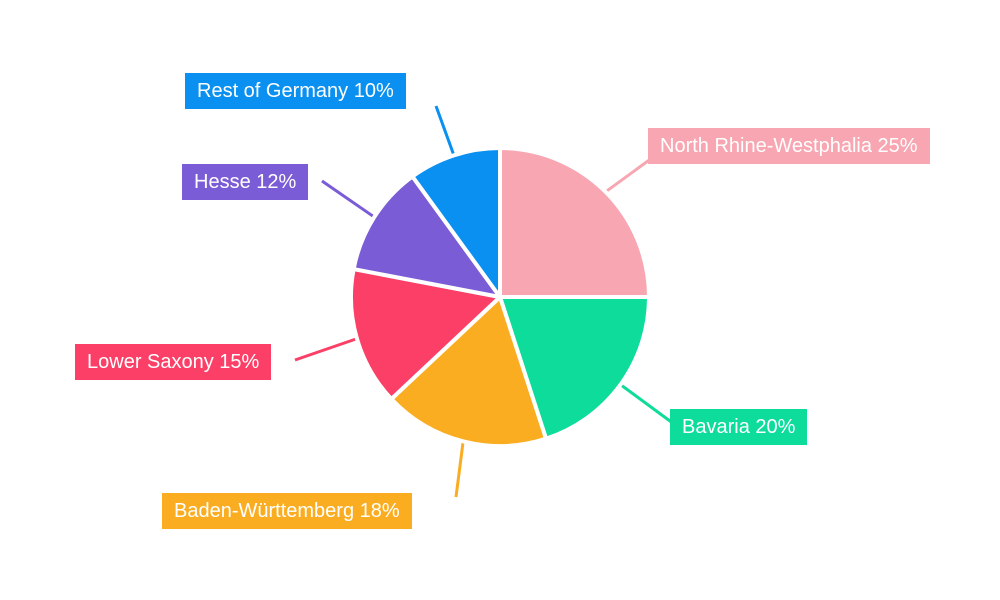 The height and width of the screenshot is (600, 1000). I want to click on pie-label-lower-saxony: Lower Saxony 15%, so click(173, 362).